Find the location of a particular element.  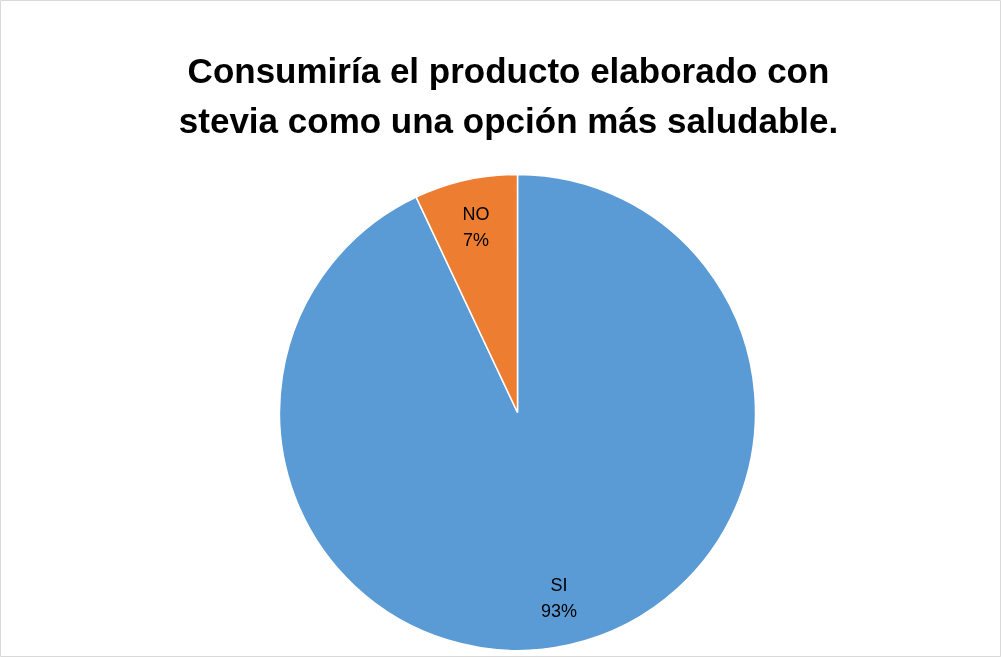

slice-label: SI is located at coordinates (559, 585).